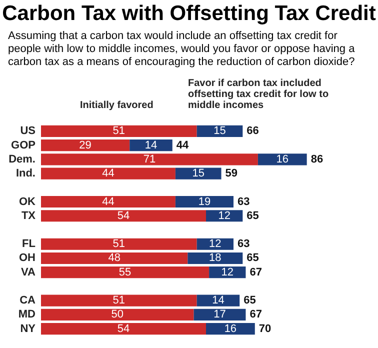  What do you see at coordinates (28, 272) in the screenshot?
I see `y-tick-label: VA` at bounding box center [28, 272].